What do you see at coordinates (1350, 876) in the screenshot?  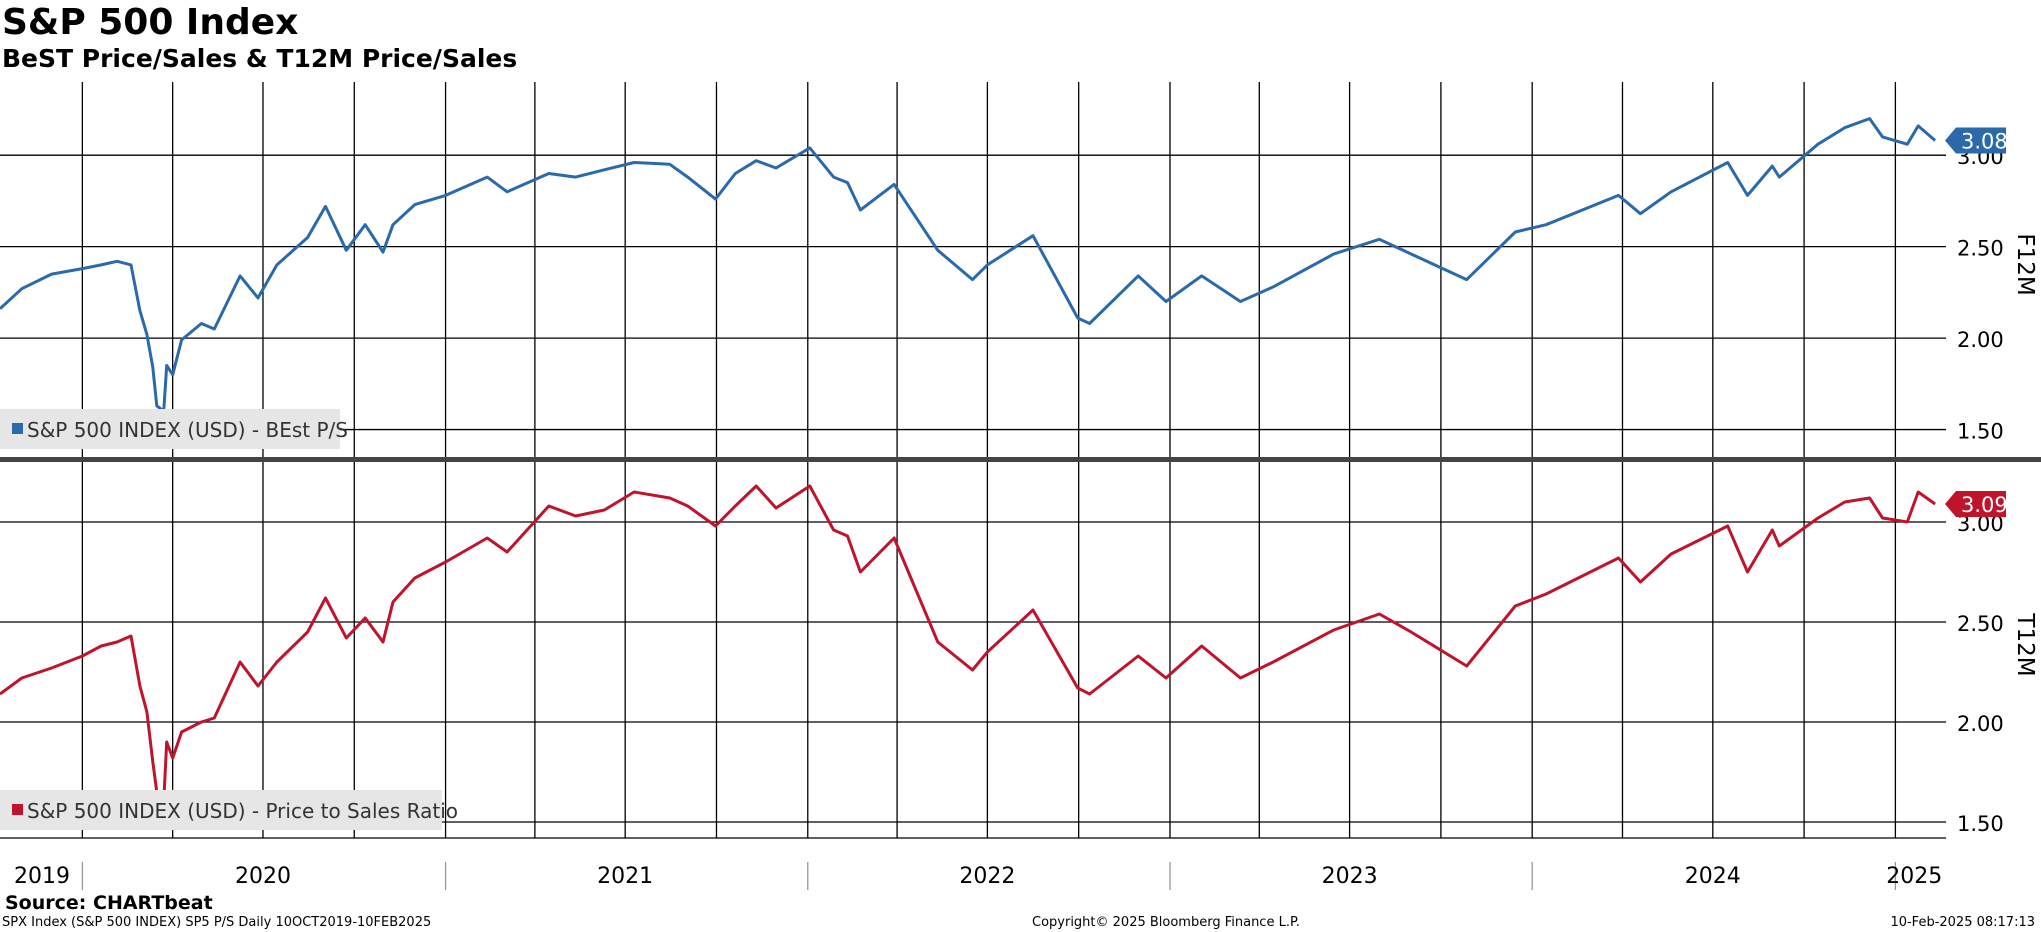 I see `x-tick-label: 2023` at bounding box center [1350, 876].